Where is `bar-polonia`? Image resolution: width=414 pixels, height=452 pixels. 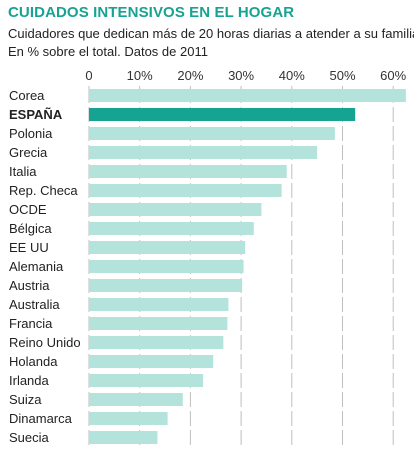
bar-polonia is located at coordinates (212, 133).